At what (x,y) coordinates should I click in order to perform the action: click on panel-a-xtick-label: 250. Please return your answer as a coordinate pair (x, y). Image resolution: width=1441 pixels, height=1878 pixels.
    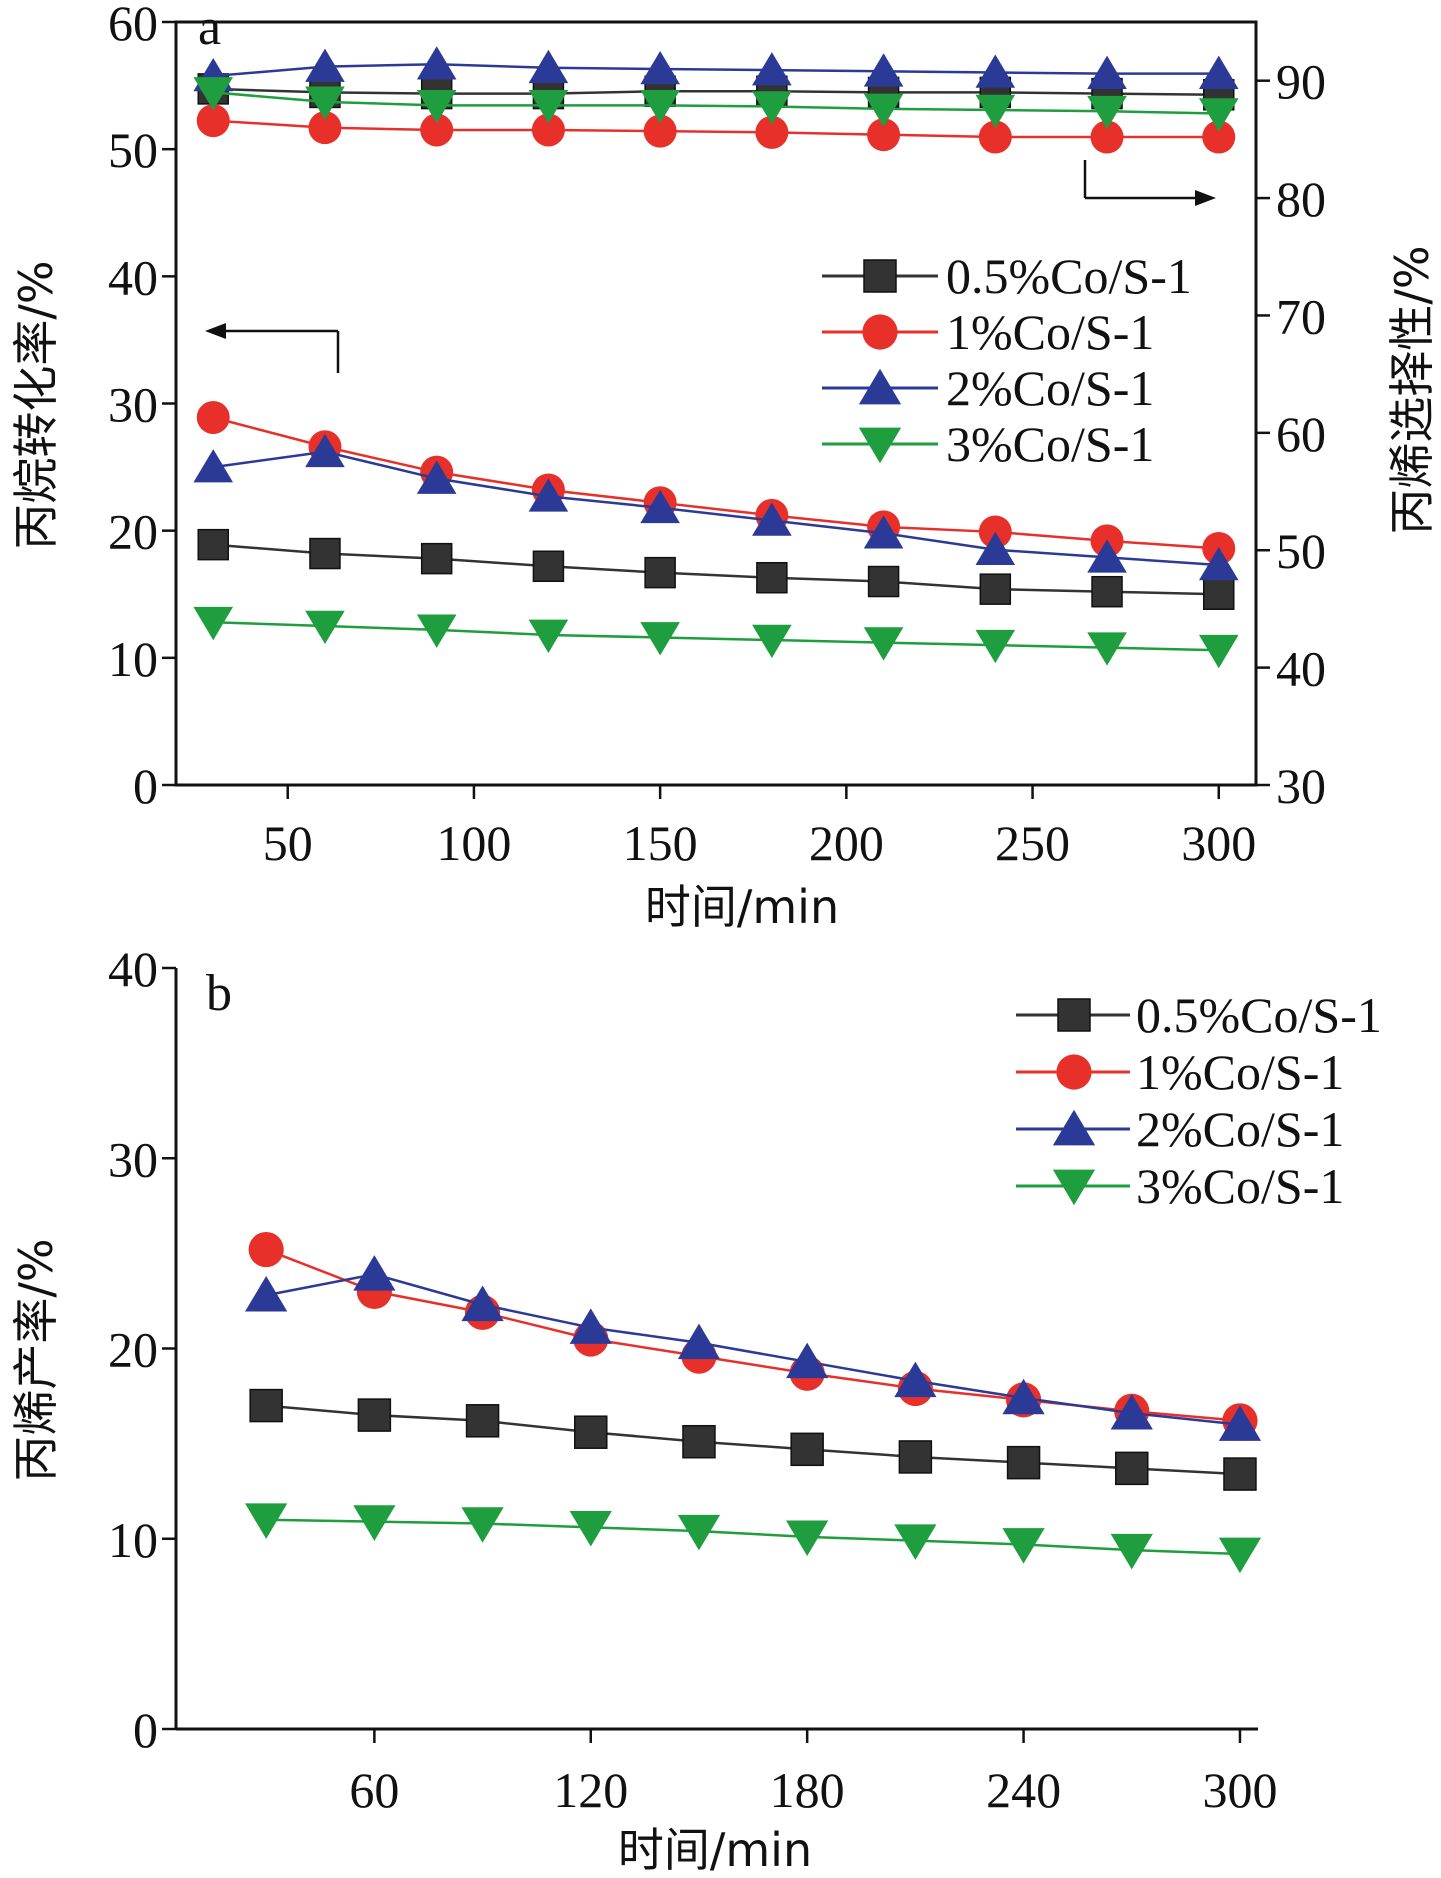
    Looking at the image, I should click on (1032, 843).